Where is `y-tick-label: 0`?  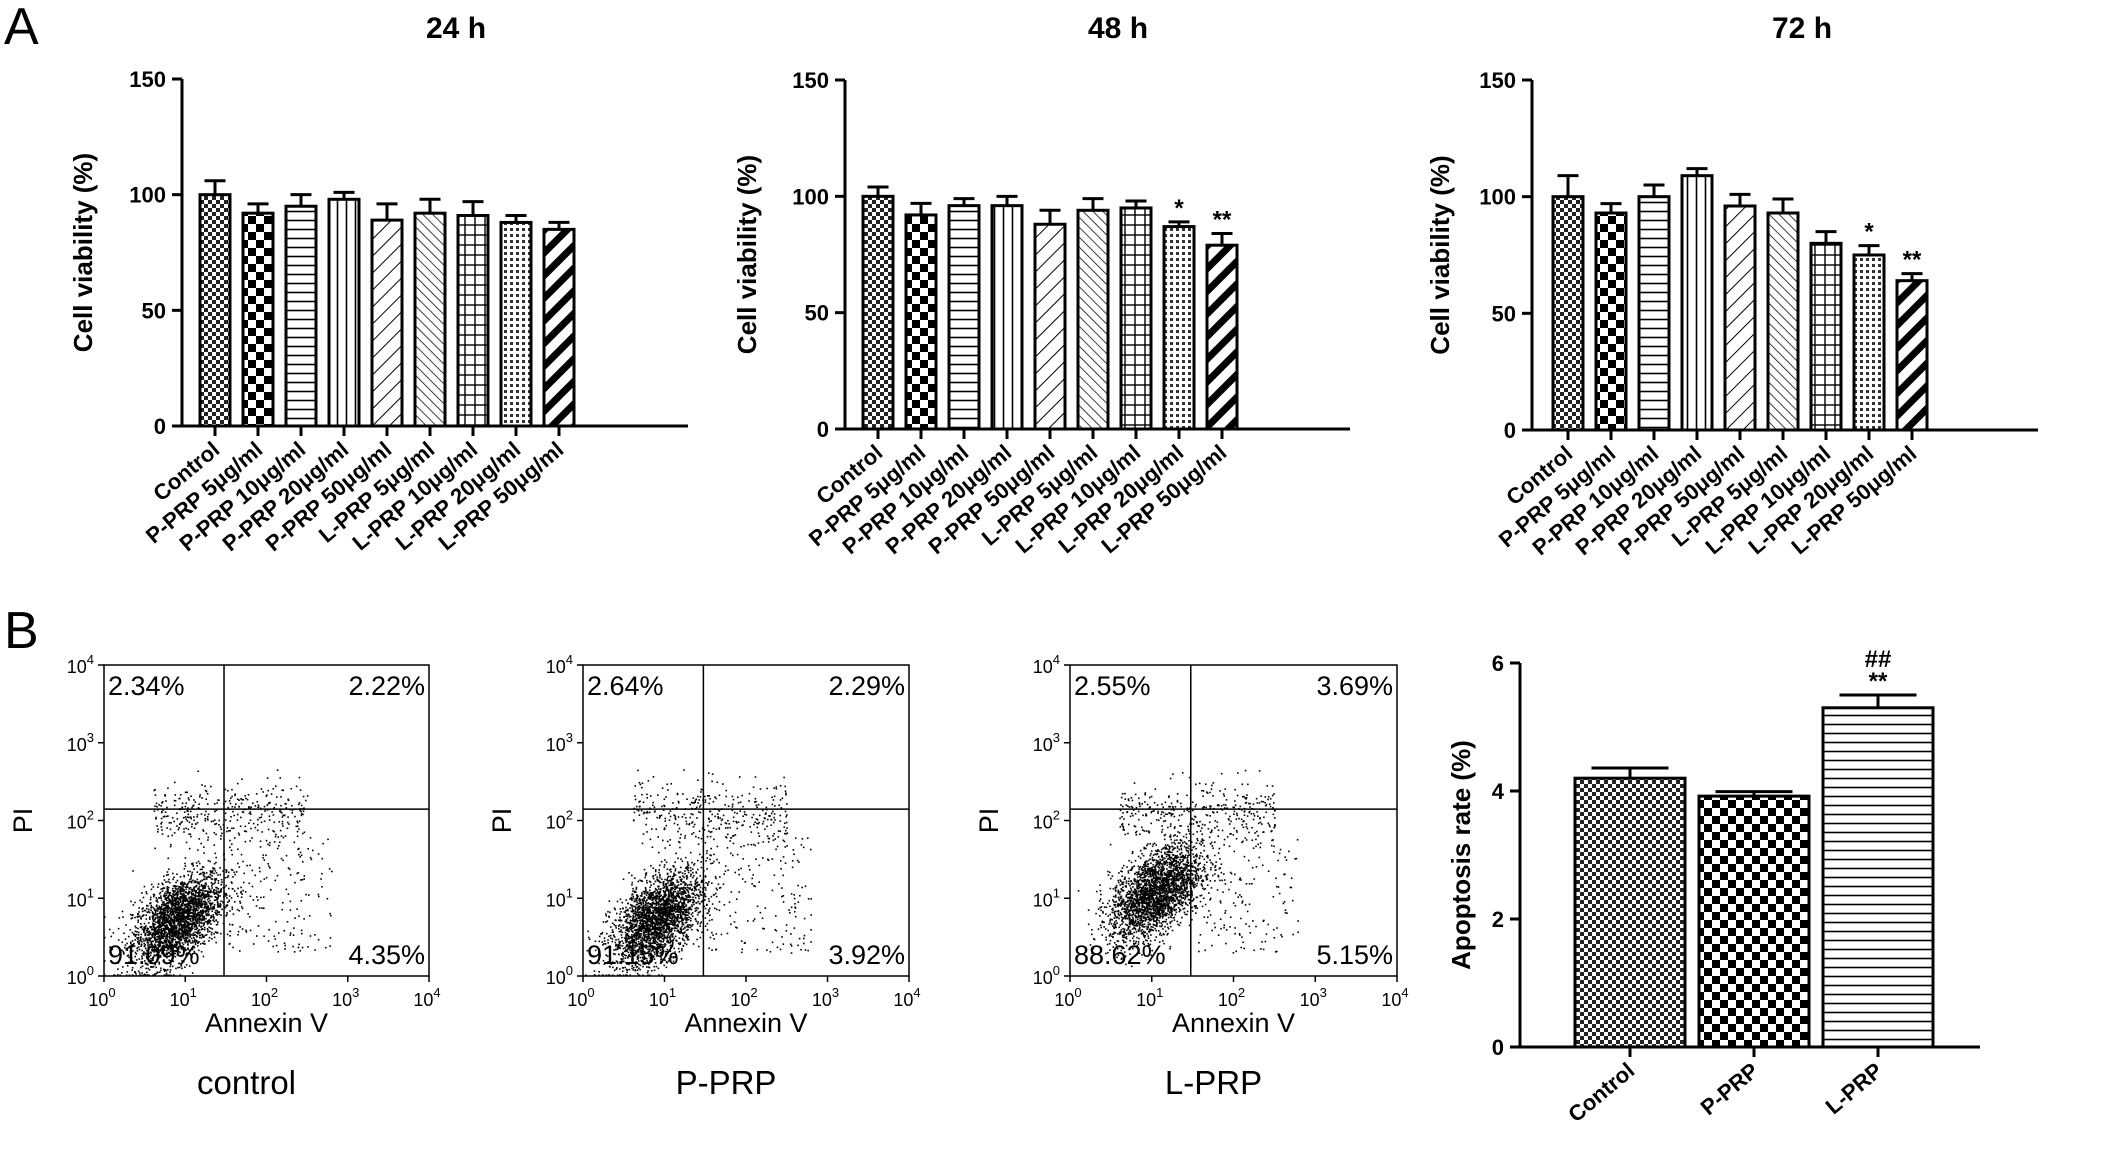
y-tick-label: 0 is located at coordinates (1498, 1047).